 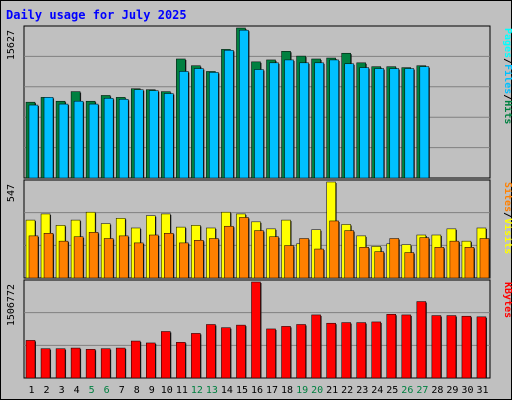 I want to click on x-tick-label: 24, so click(x=377, y=390).